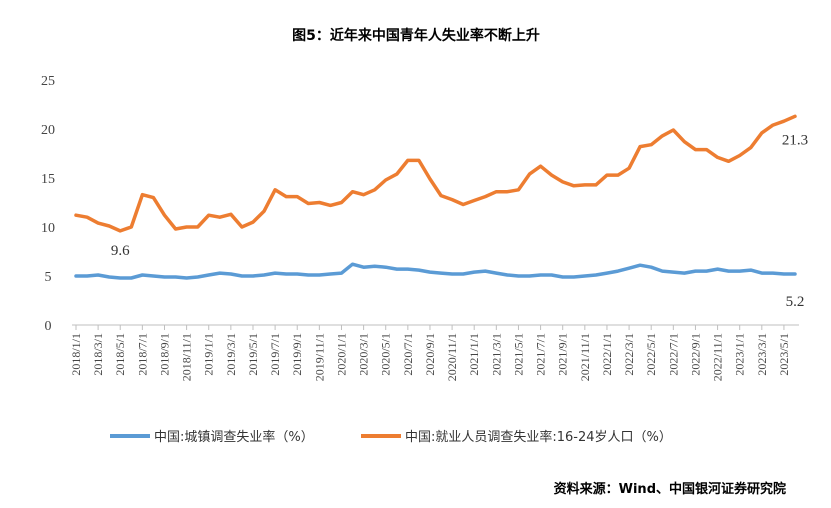 The image size is (831, 508). Describe the element at coordinates (391, 437) in the screenshot. I see `legend: 中国:城镇调查失业率（%） 中国:就业人员调查失业率:16-24岁人口（%）` at that location.